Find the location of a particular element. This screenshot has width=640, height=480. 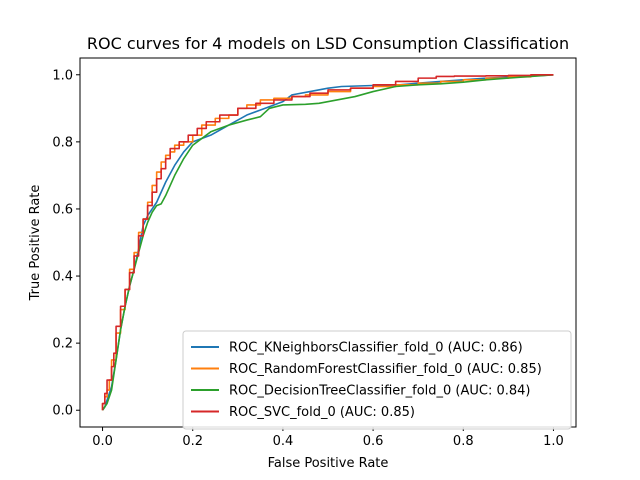

y-axis-label: True Positive Rate is located at coordinates (35, 243).